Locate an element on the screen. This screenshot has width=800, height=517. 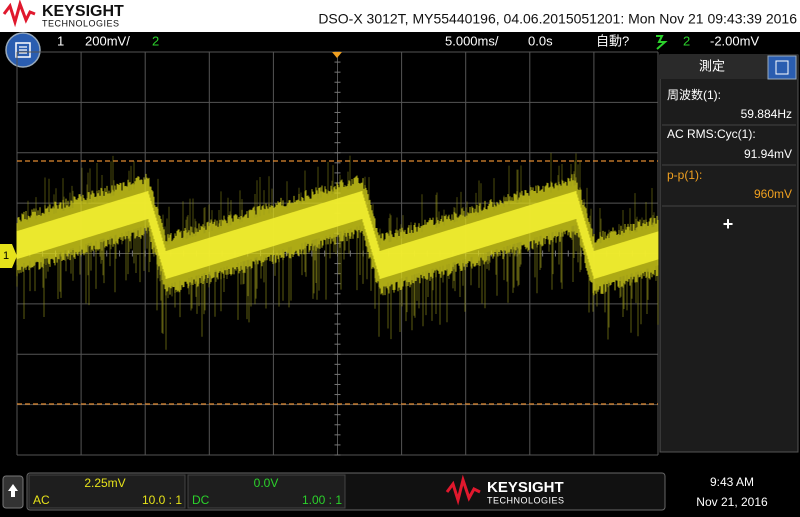
trigger-mode: 自動? is located at coordinates (612, 40).